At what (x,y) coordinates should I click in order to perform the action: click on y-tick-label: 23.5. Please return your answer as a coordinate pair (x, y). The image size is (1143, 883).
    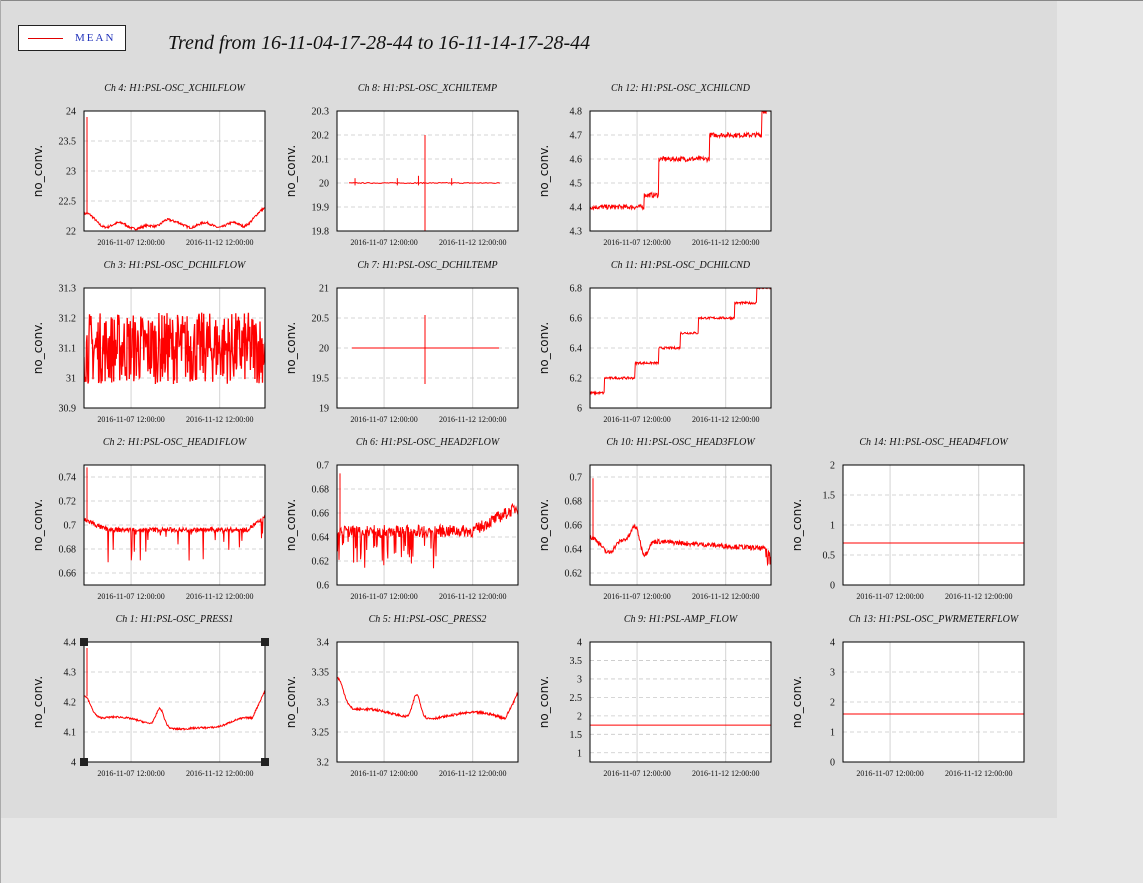
    Looking at the image, I should click on (68, 142).